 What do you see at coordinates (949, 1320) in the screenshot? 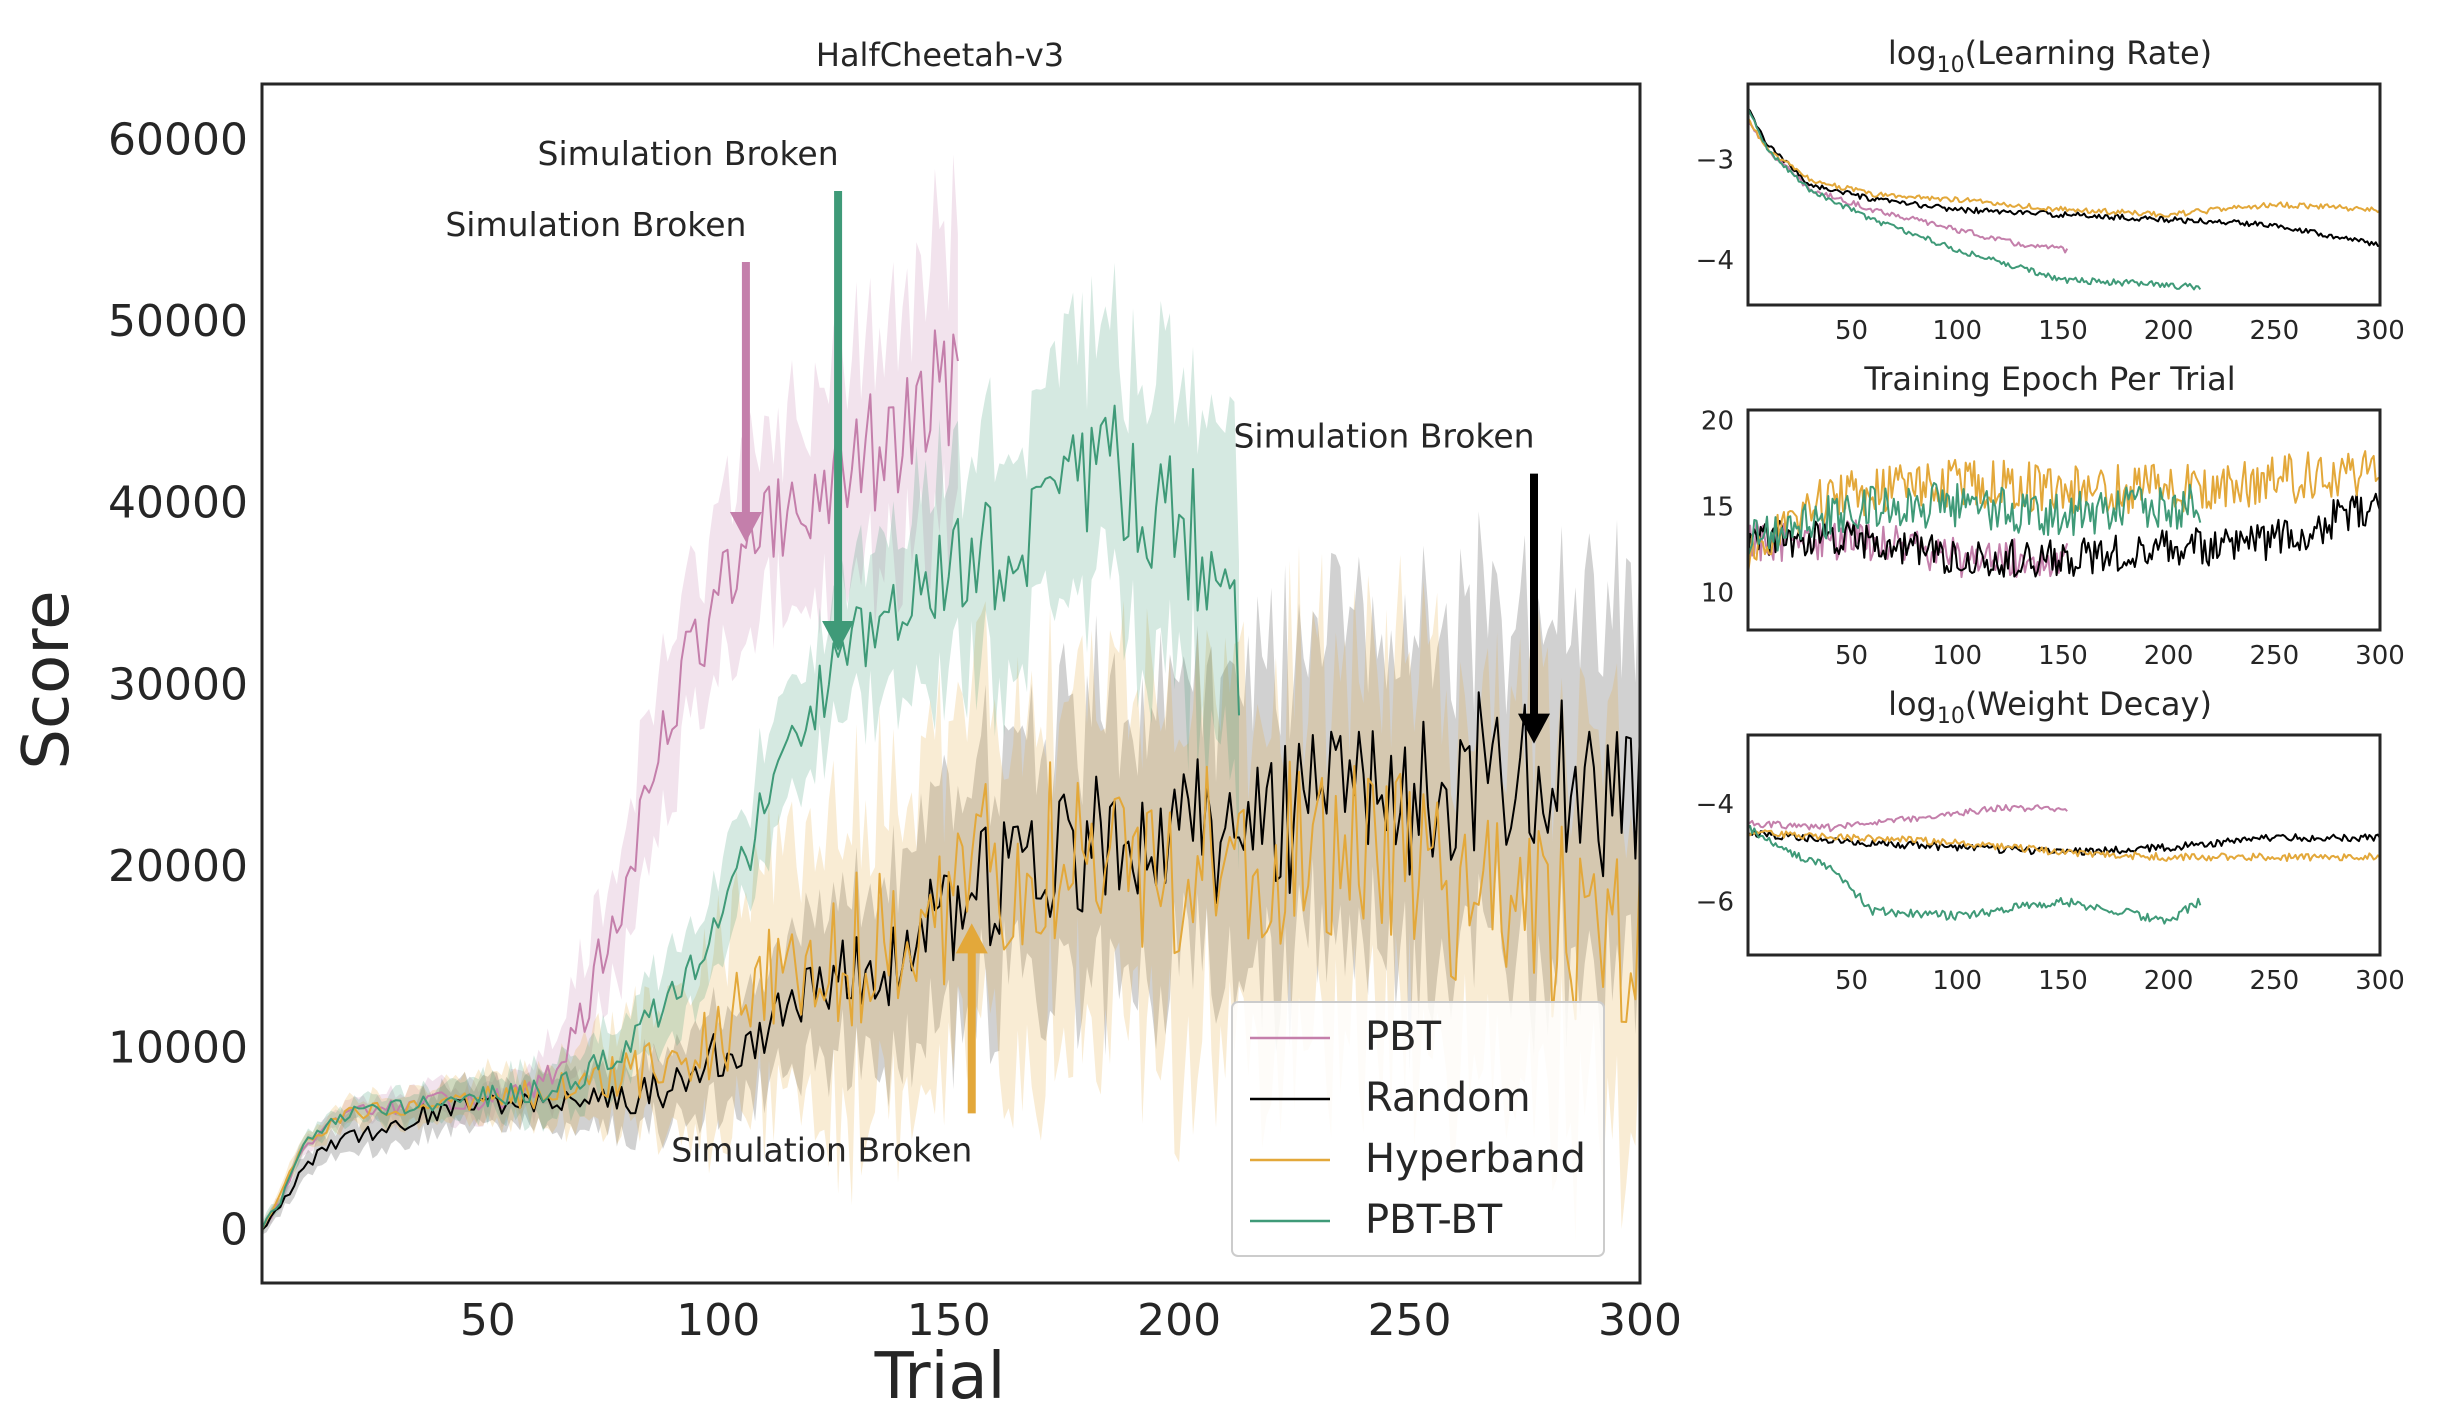
I see `main-x-tick-label: 150` at bounding box center [949, 1320].